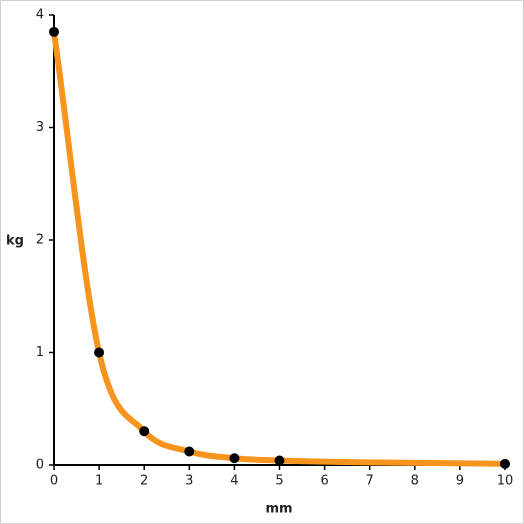 This screenshot has width=524, height=524. What do you see at coordinates (40, 15) in the screenshot?
I see `y-tick-label: 4` at bounding box center [40, 15].